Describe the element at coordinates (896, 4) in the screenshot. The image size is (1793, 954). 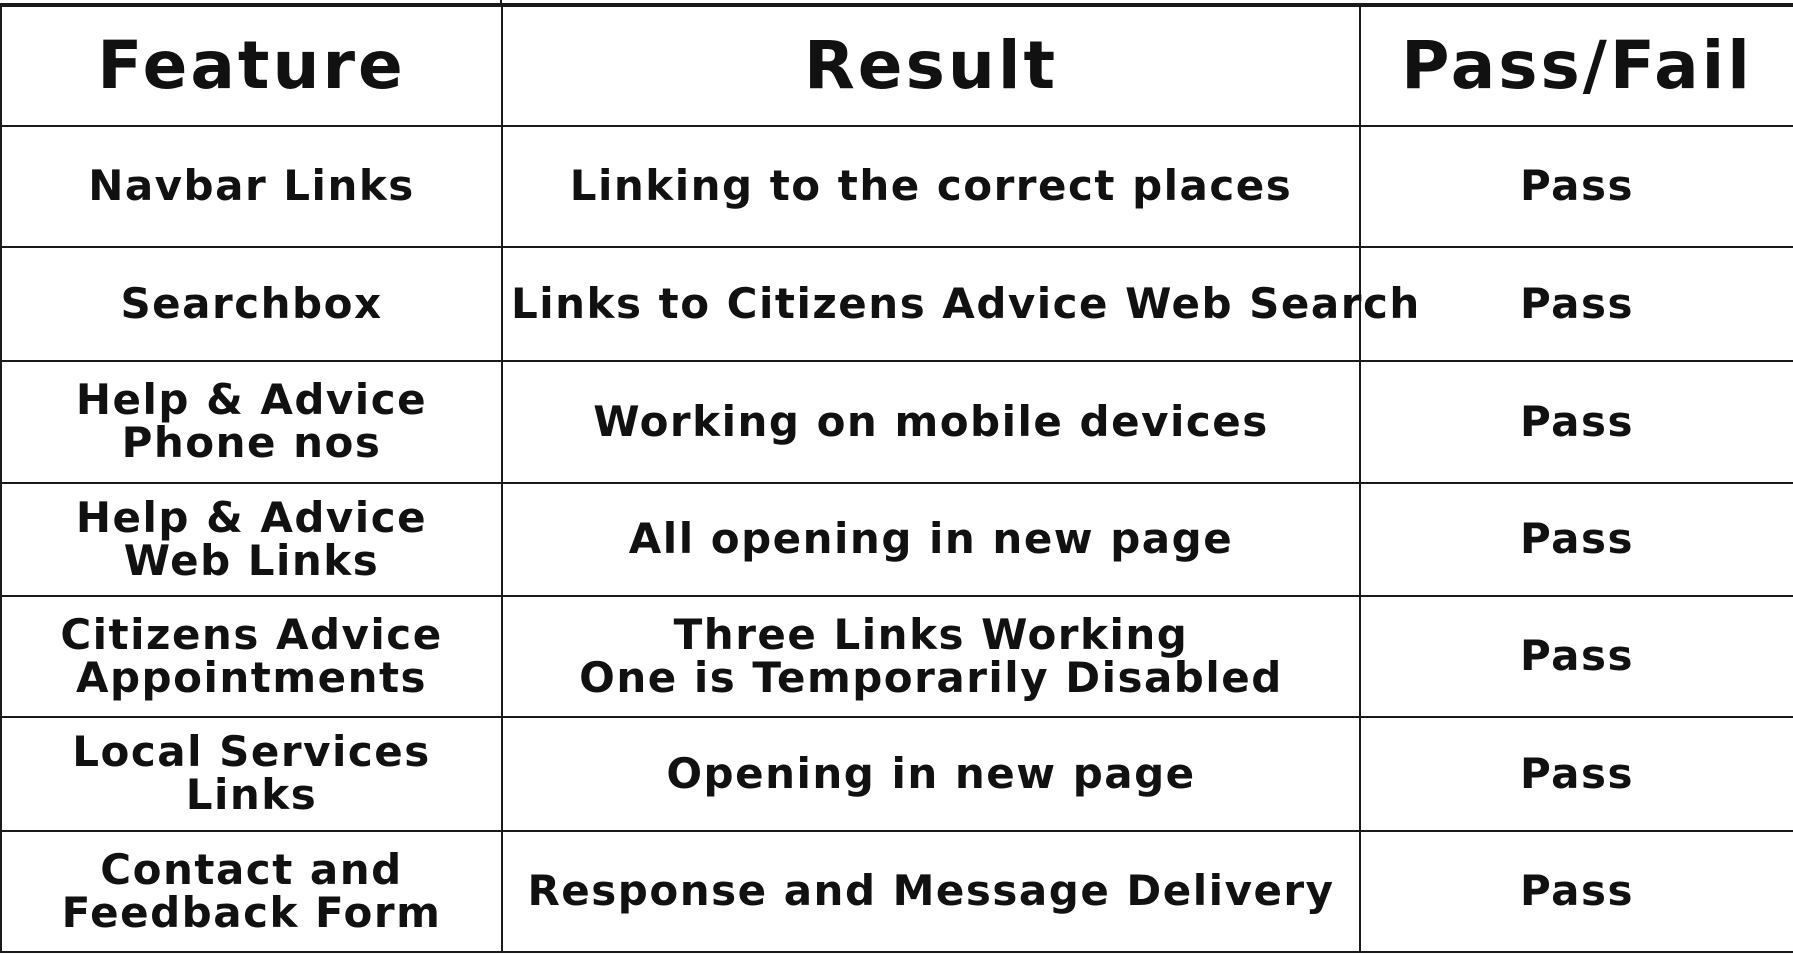
I see `top-rule` at that location.